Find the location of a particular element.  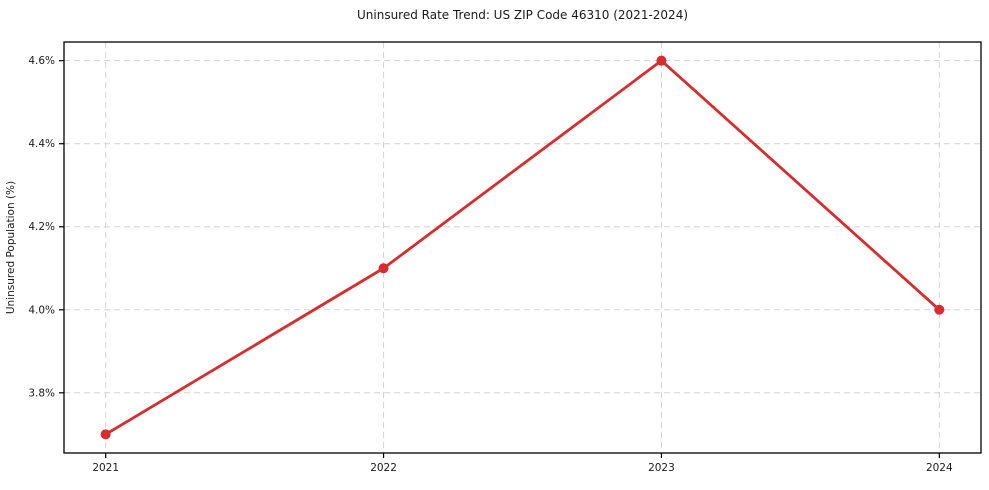

y-axis-label: Uninsured Population (%) is located at coordinates (11, 247).